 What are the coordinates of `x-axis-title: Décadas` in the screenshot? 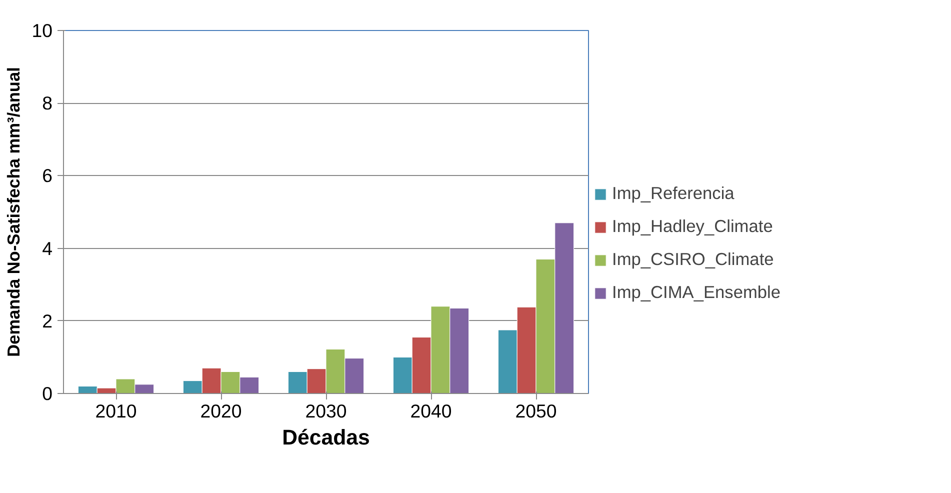 It's located at (326, 438).